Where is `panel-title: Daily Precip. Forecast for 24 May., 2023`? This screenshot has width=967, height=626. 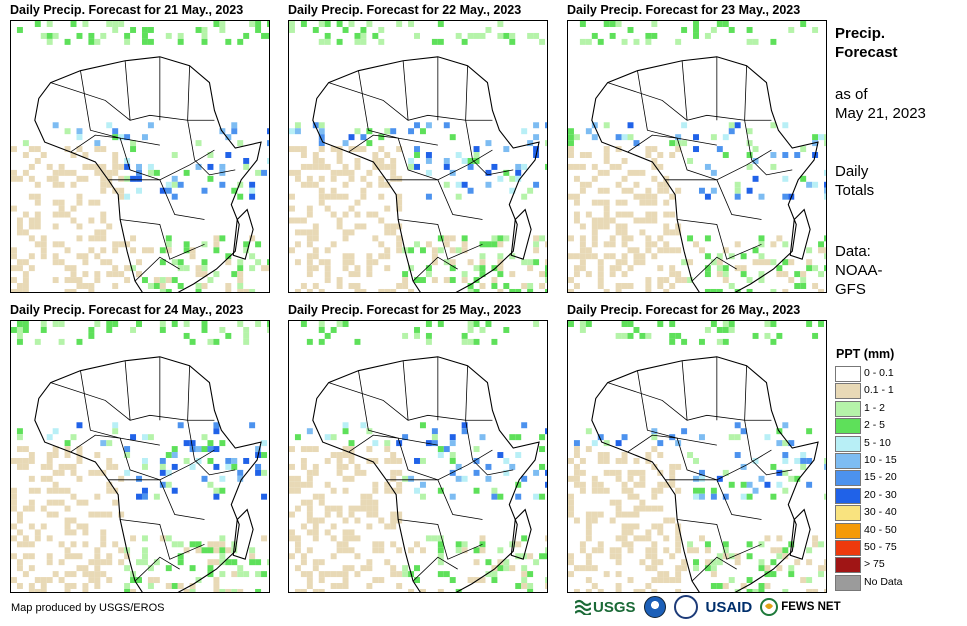
panel-title: Daily Precip. Forecast for 24 May., 2023 is located at coordinates (127, 310).